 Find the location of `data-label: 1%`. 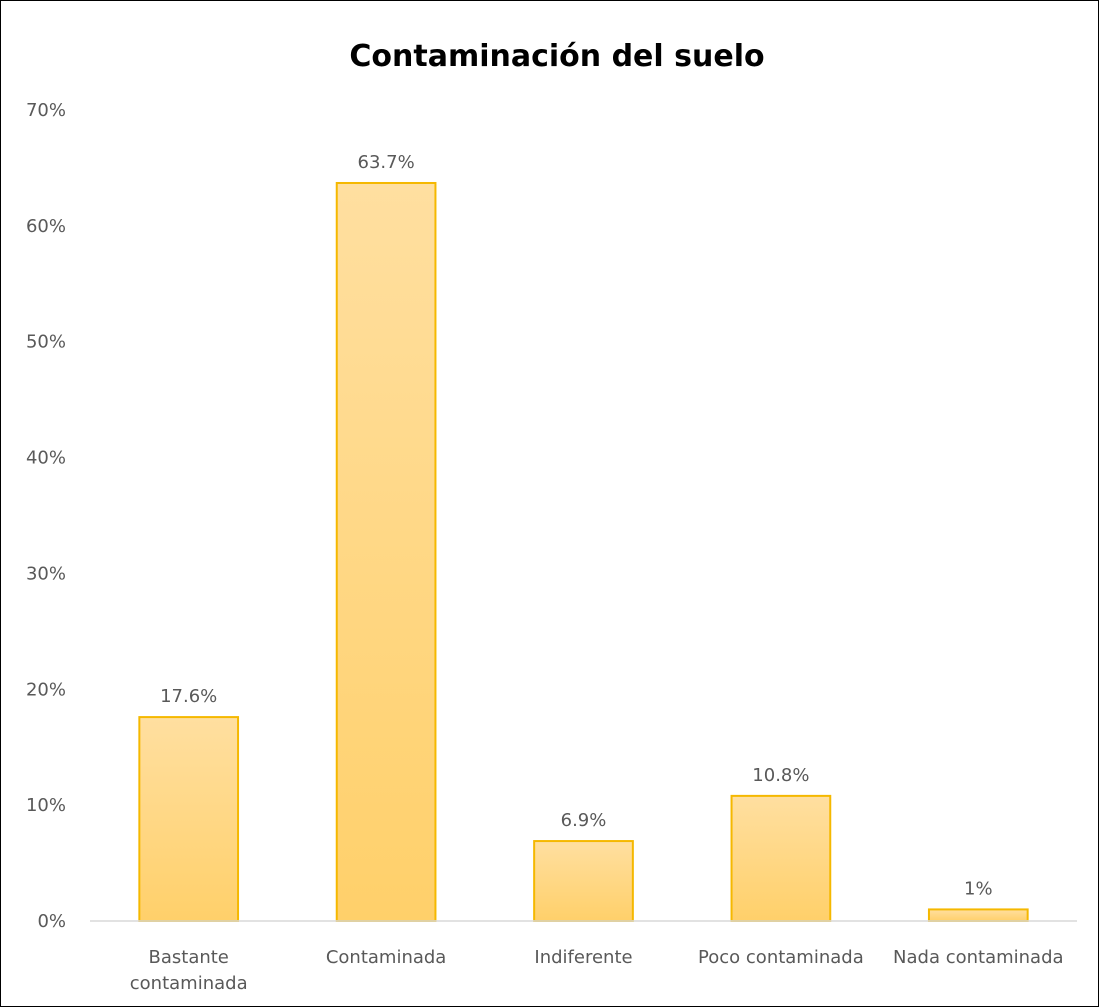

data-label: 1% is located at coordinates (978, 888).